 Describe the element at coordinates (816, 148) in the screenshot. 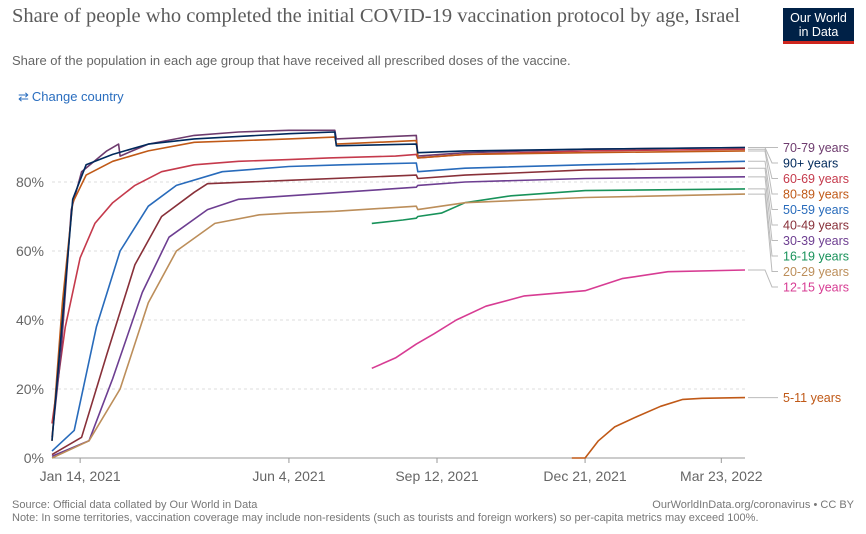

I see `legend-label: 70-79 years` at that location.